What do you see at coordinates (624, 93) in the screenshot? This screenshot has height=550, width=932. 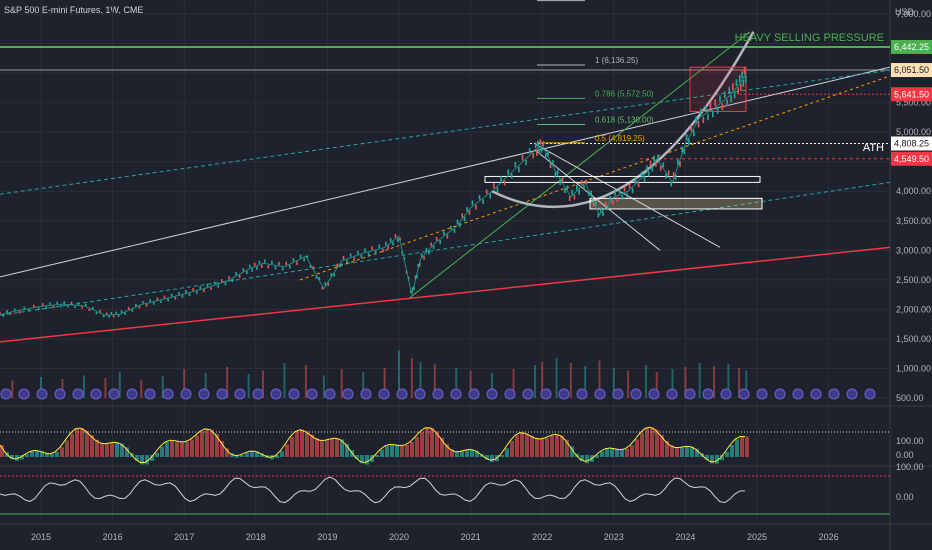 I see `fib-label: 0.786 (5,572.50)` at bounding box center [624, 93].